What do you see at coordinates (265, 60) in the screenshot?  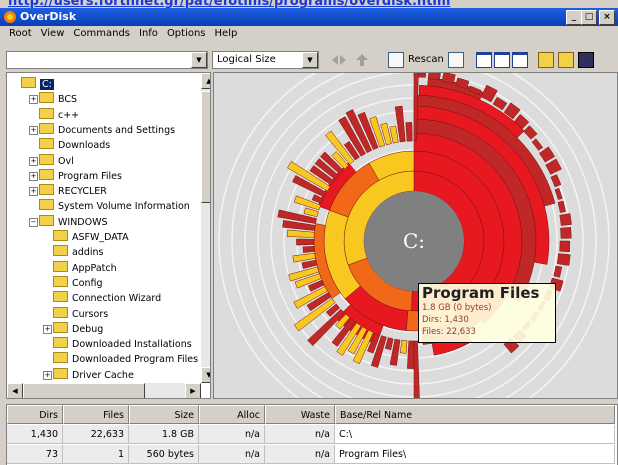 I see `size-mode-combo: Logical Size ▼` at bounding box center [265, 60].